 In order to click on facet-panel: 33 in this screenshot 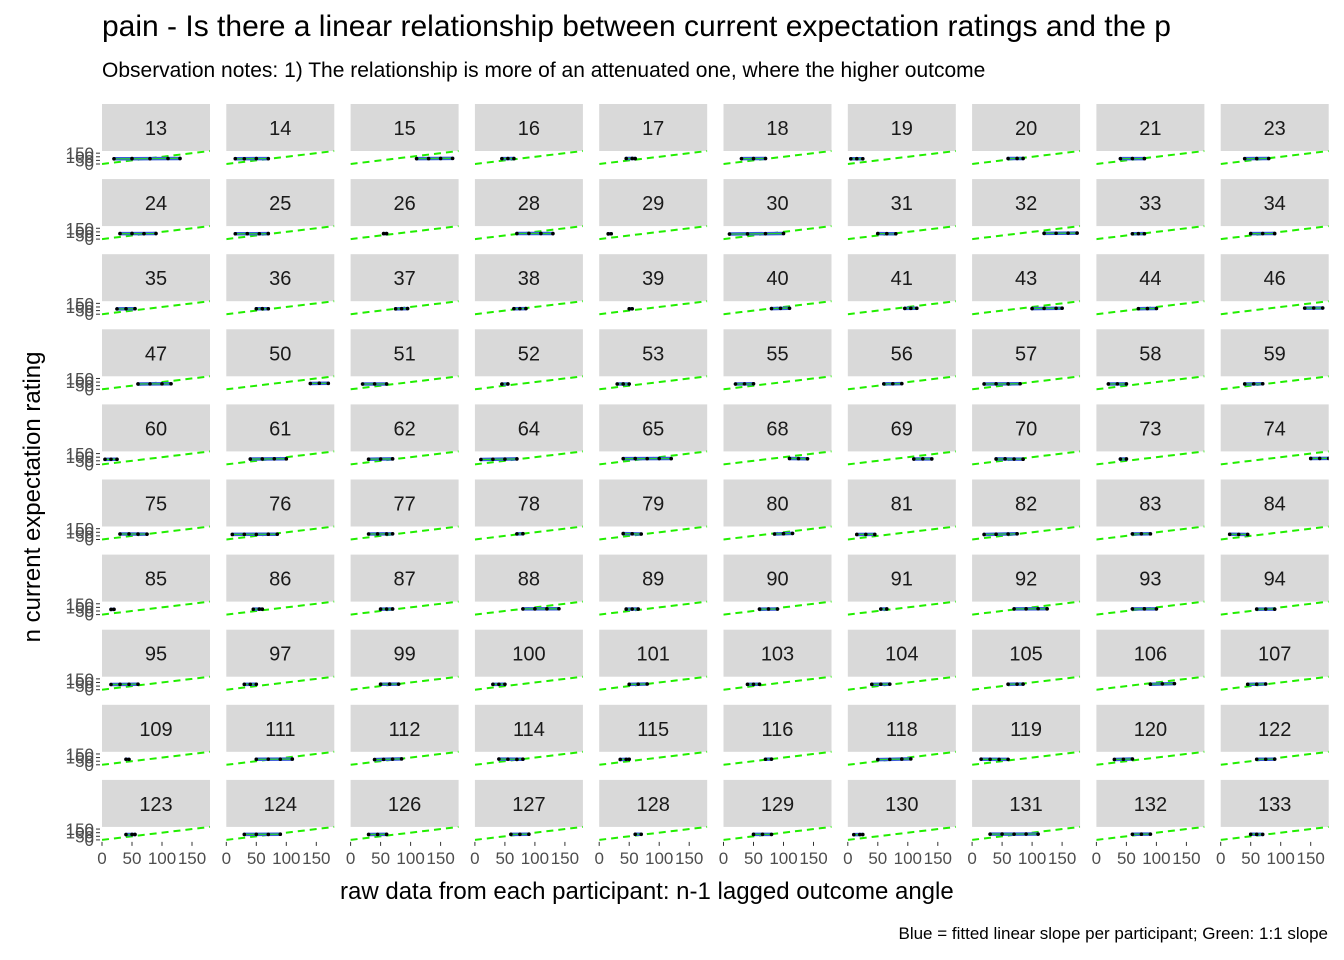, I will do `click(1150, 210)`.